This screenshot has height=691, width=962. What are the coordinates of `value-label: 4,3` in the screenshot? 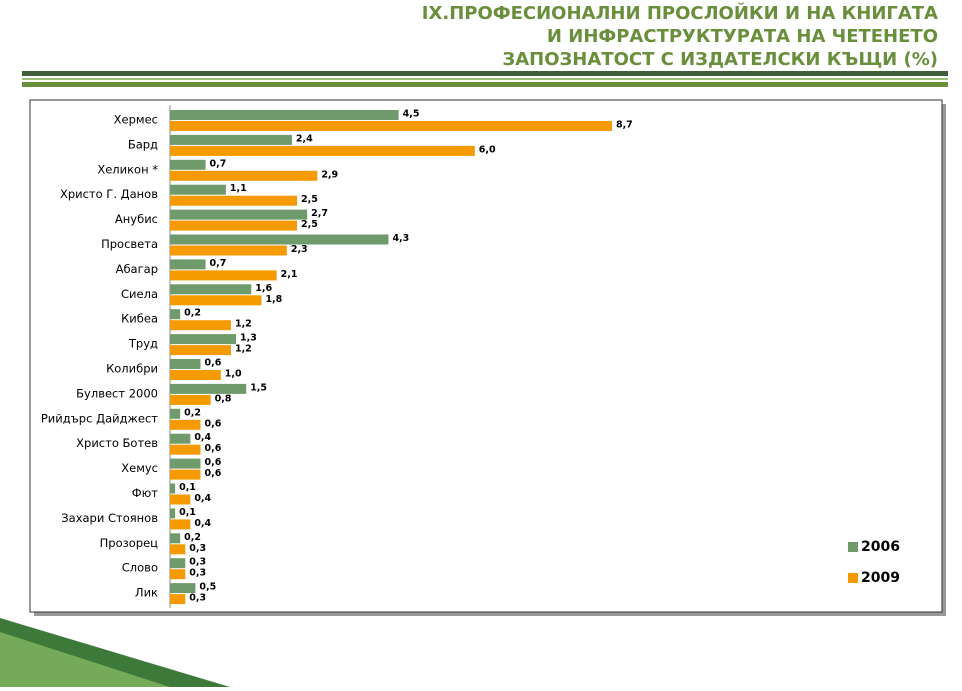 It's located at (400, 238).